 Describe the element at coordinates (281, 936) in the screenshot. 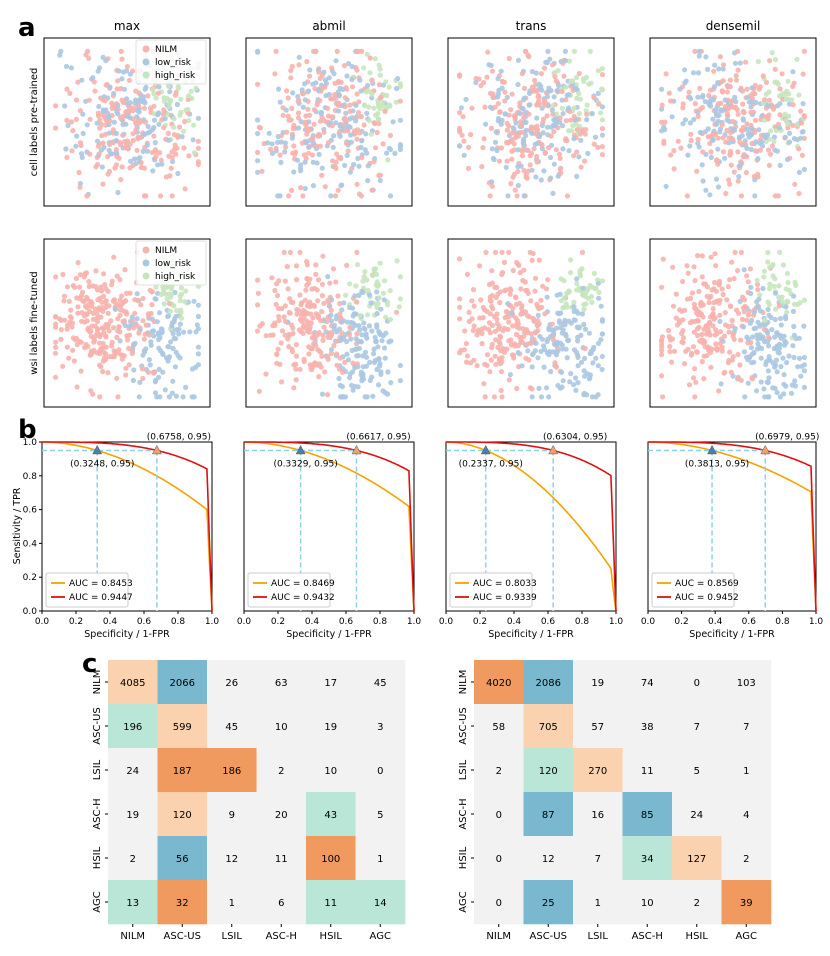

I see `x-tick-label-ASC-H: ASC-H` at that location.